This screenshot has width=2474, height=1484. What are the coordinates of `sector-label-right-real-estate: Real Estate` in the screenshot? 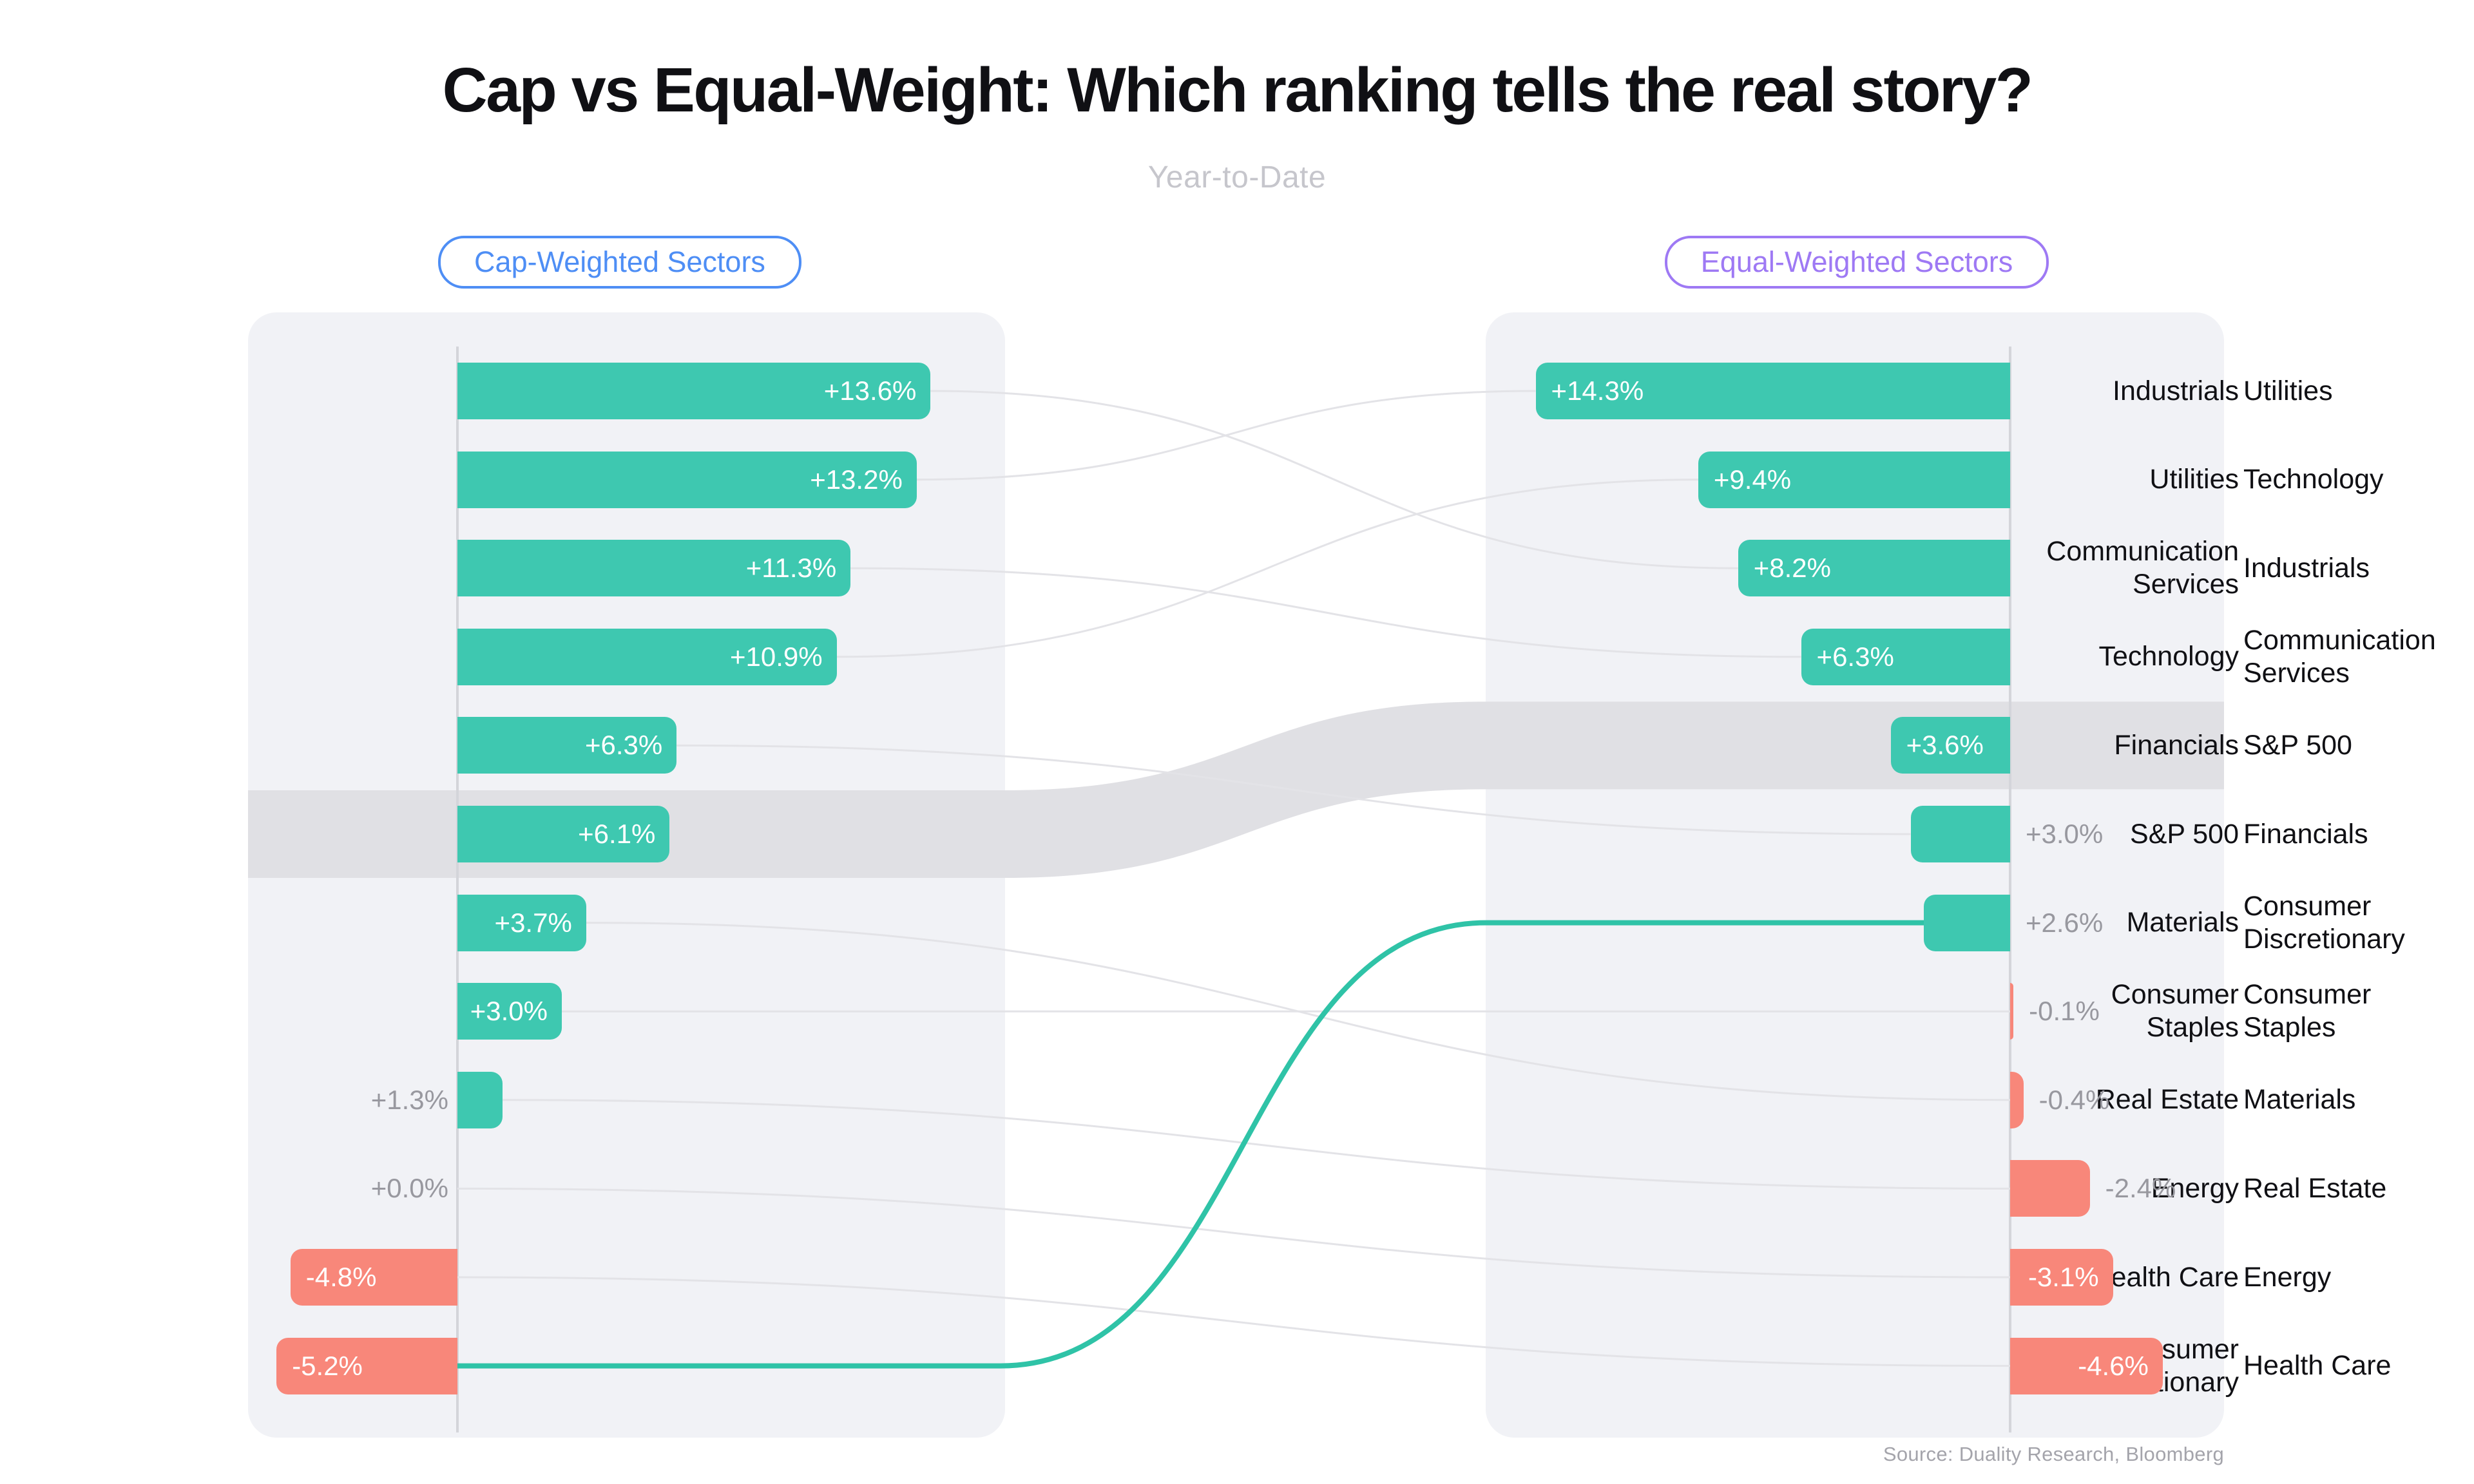 It's located at (2315, 1188).